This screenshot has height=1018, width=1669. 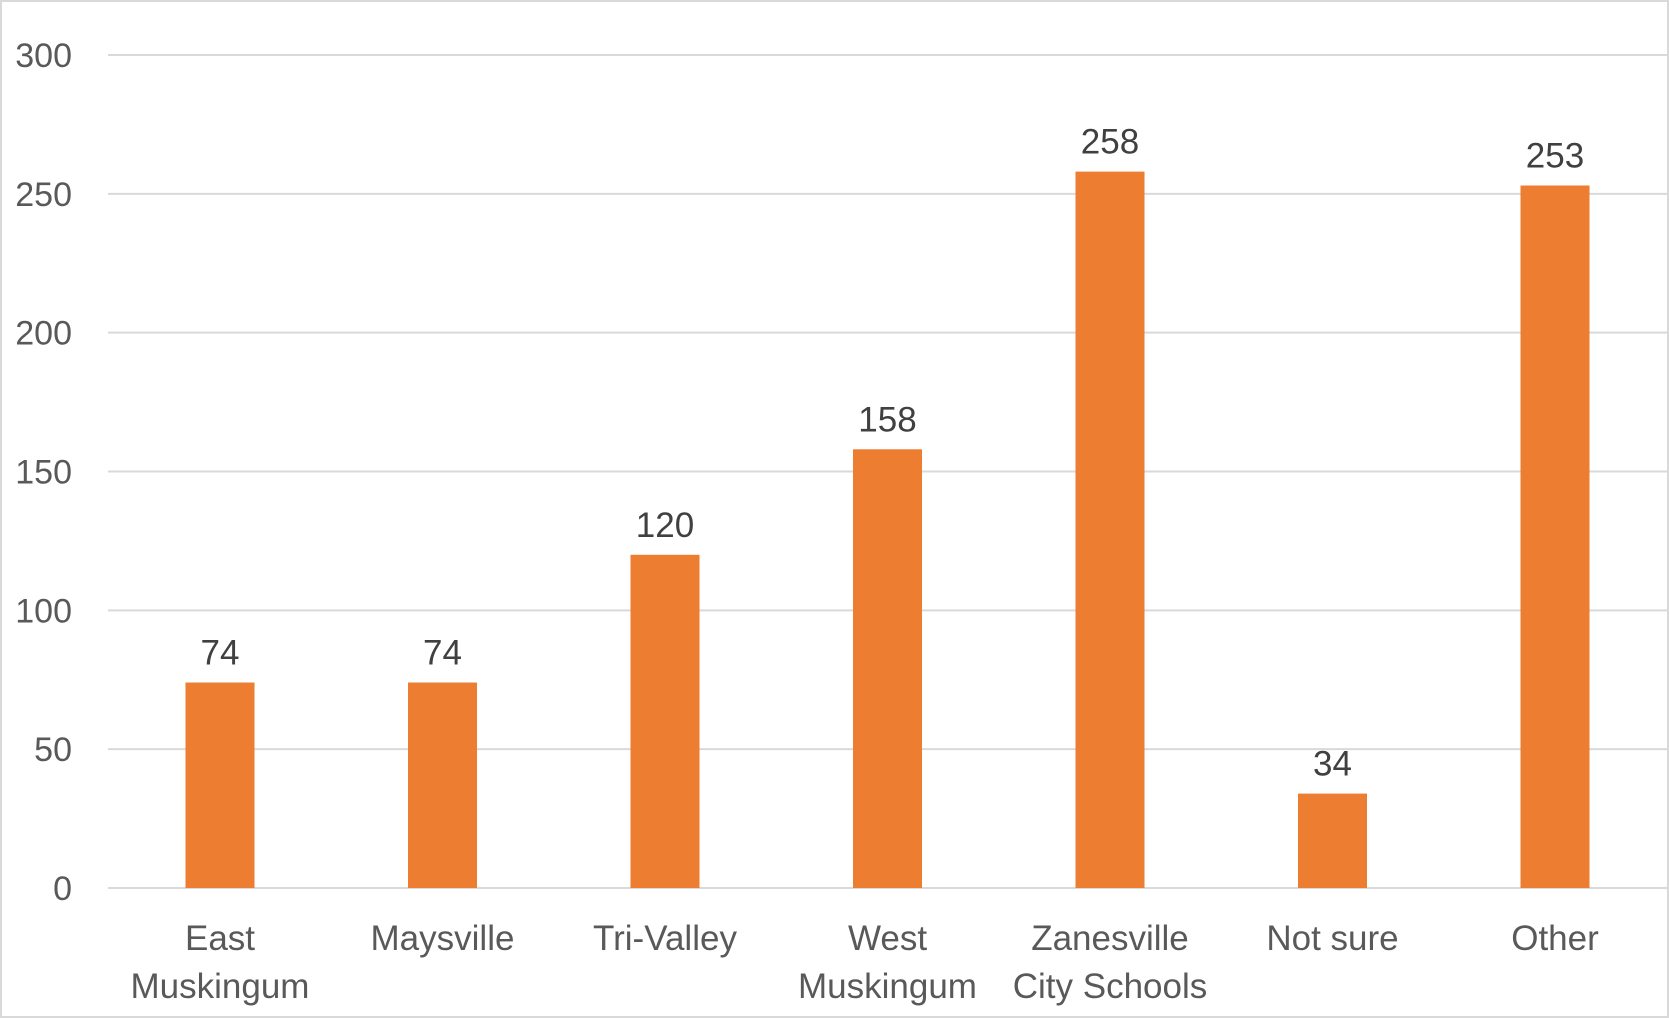 I want to click on y-axis-ticks: 0 50 100 150 200 250 300, so click(x=43, y=472).